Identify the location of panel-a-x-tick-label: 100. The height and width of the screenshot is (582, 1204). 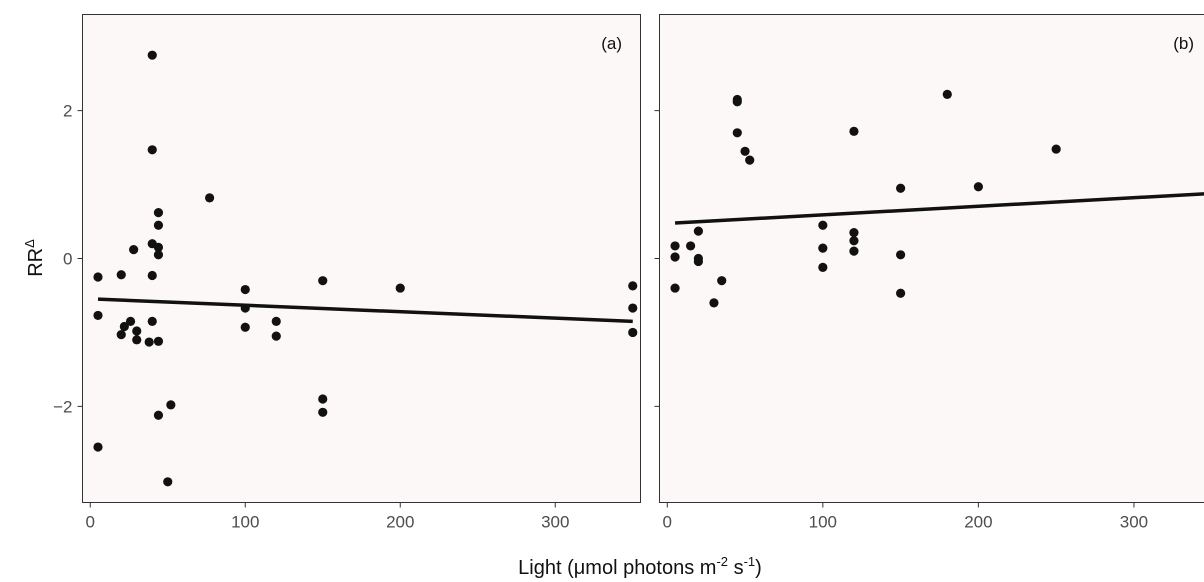
(245, 522).